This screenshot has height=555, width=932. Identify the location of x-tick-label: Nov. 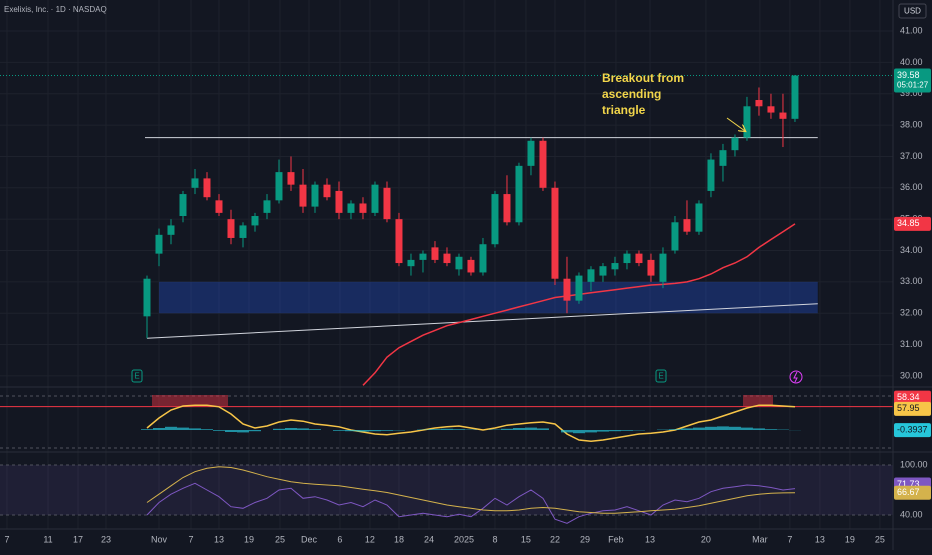
(159, 539).